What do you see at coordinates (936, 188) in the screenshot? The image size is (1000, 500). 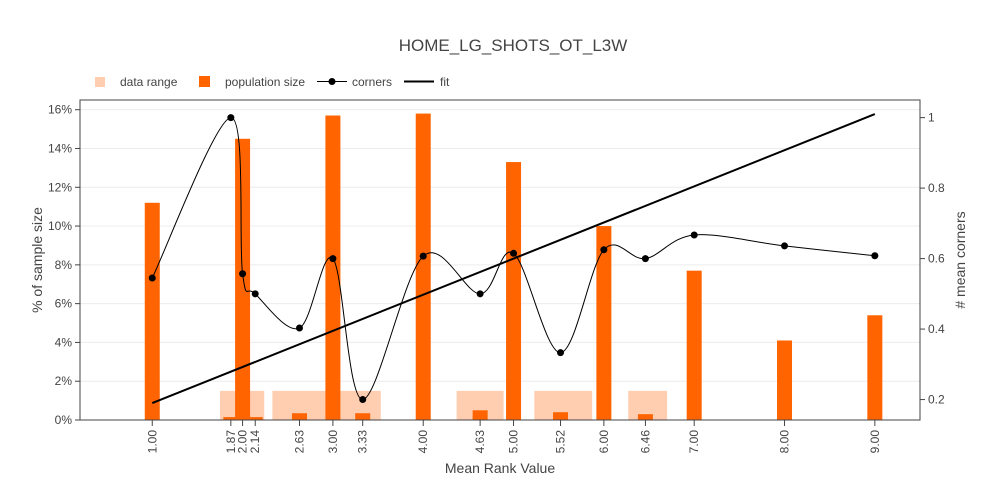 I see `y2-tick-label: 0.8` at bounding box center [936, 188].